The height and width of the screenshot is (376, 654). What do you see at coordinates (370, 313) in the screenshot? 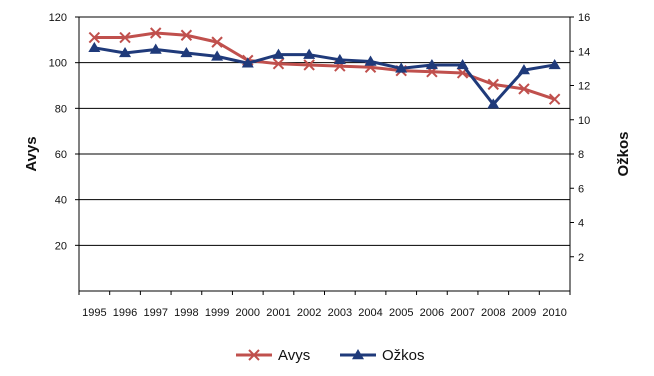
I see `x-tick-label-2004: 2004` at bounding box center [370, 313].